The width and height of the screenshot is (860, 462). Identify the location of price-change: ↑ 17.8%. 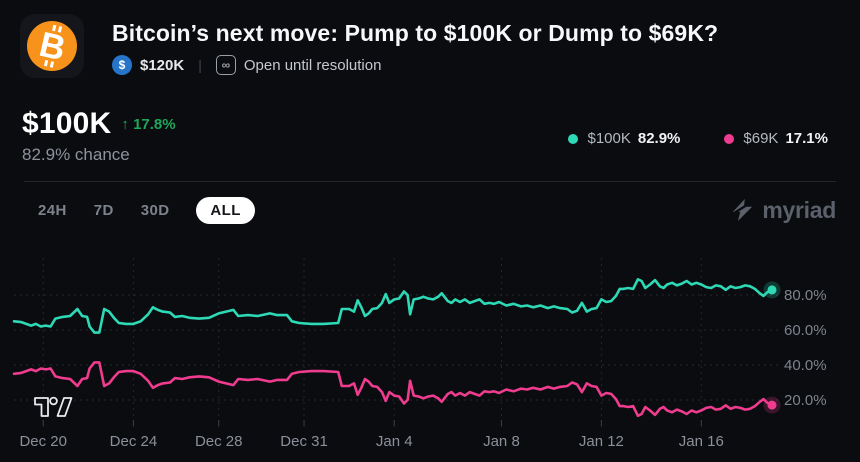
(148, 124).